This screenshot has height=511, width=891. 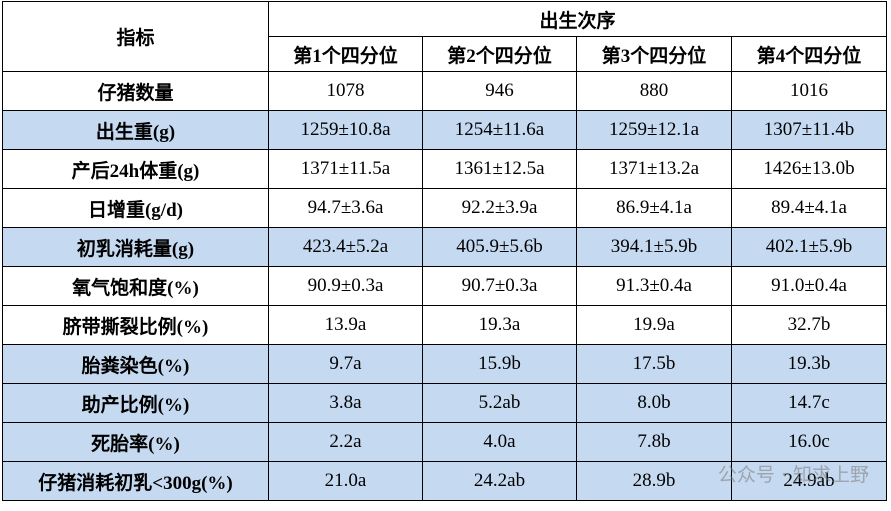 I want to click on table-cell: 92.2±3.9a, so click(x=499, y=208).